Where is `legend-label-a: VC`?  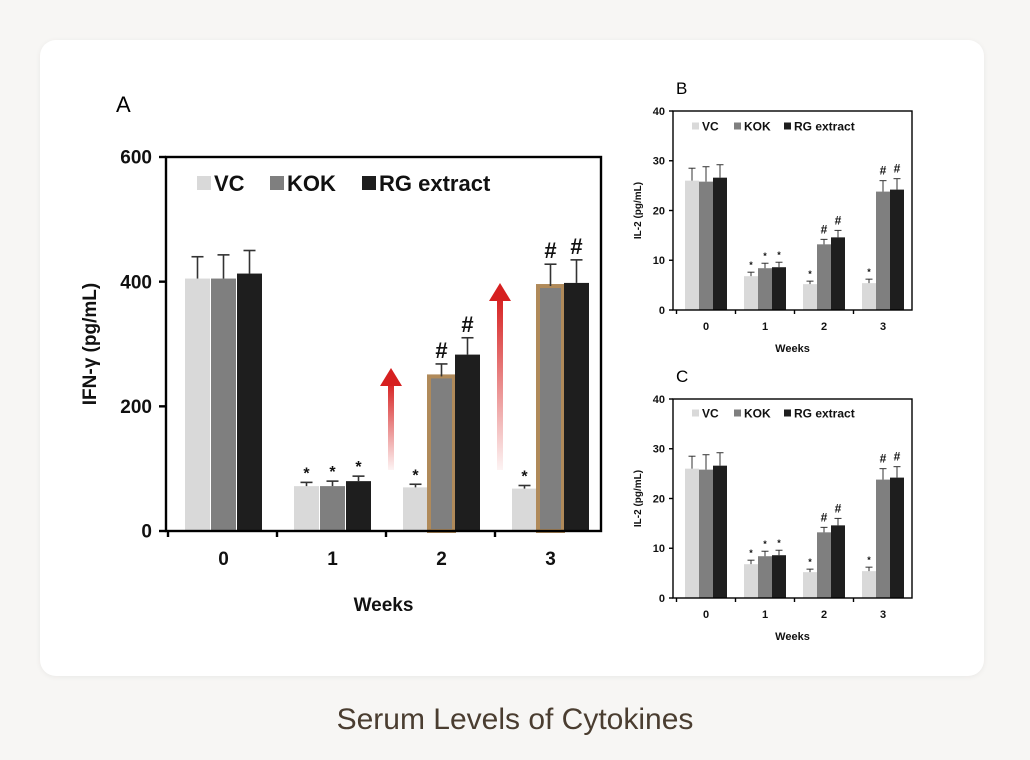 legend-label-a: VC is located at coordinates (229, 183).